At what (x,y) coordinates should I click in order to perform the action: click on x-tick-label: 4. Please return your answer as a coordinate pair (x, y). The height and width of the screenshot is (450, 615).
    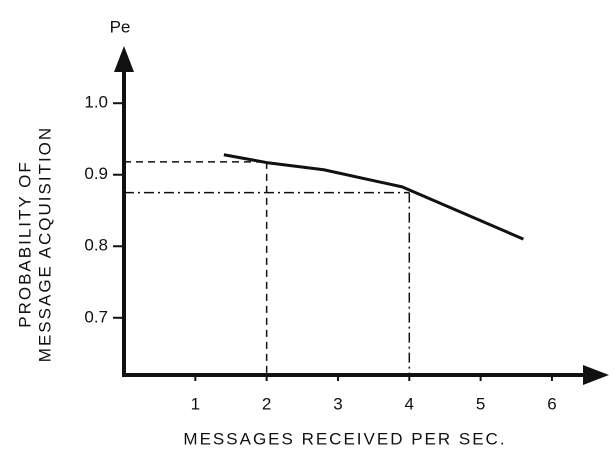
    Looking at the image, I should click on (409, 403).